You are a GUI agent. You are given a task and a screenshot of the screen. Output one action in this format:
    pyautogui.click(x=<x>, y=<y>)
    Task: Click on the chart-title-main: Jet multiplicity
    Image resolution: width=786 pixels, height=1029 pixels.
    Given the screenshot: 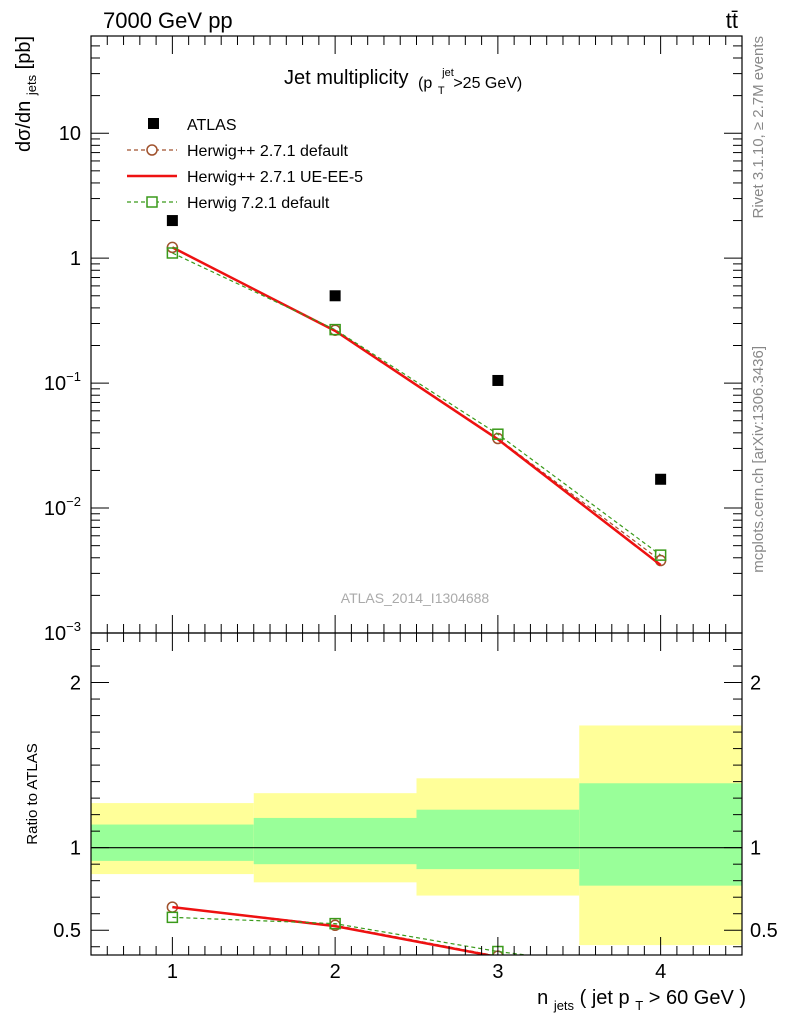 What is the action you would take?
    pyautogui.click(x=346, y=78)
    